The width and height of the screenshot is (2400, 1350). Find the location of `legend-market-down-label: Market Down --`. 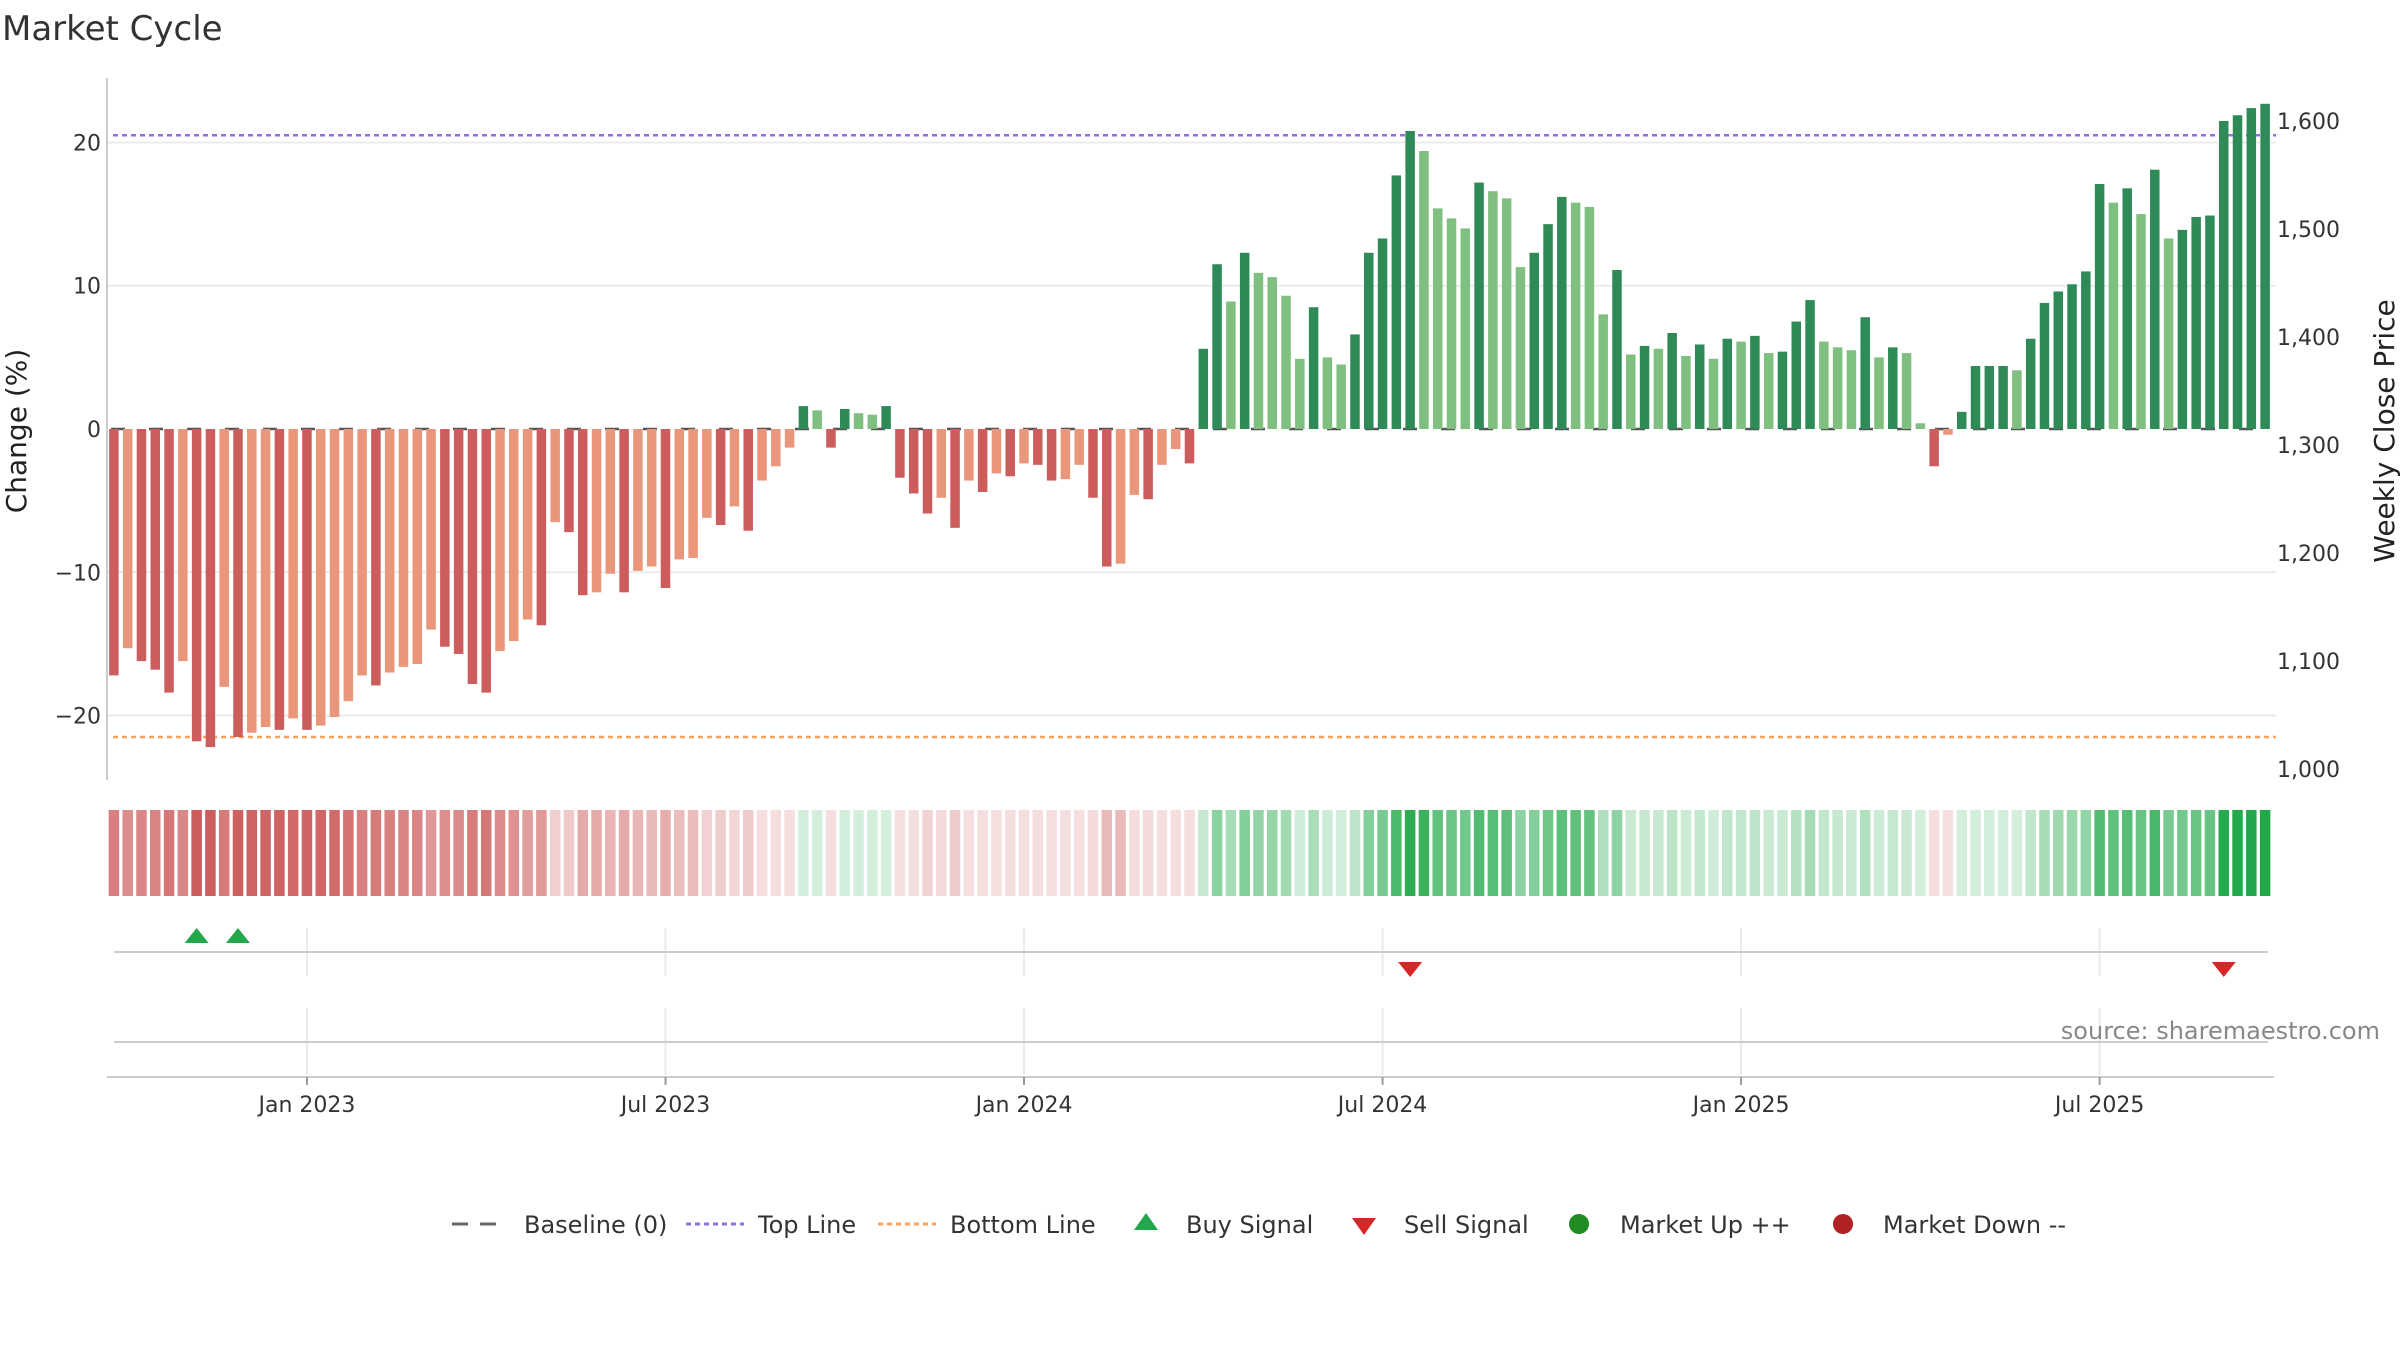

legend-market-down-label: Market Down -- is located at coordinates (1974, 1225).